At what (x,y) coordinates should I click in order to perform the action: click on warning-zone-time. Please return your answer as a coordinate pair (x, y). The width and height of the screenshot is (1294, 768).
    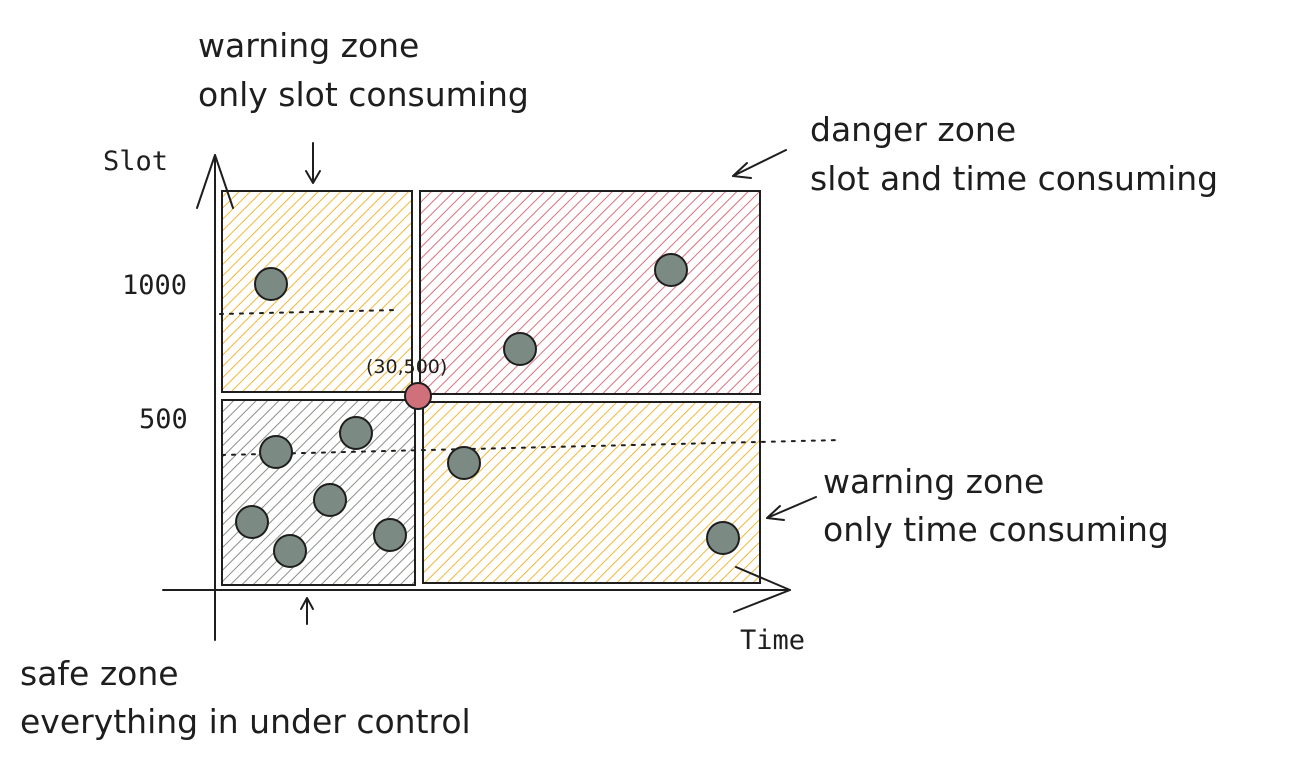
    Looking at the image, I should click on (591, 492).